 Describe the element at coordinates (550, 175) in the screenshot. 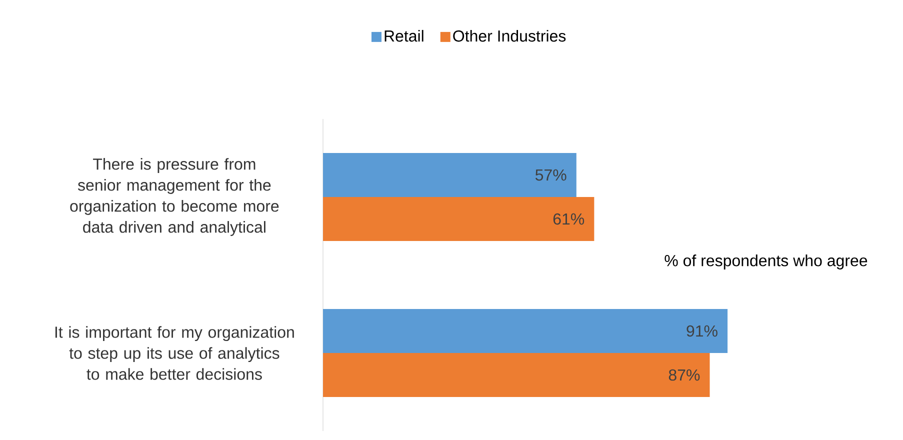

I see `data-label: 57%` at that location.